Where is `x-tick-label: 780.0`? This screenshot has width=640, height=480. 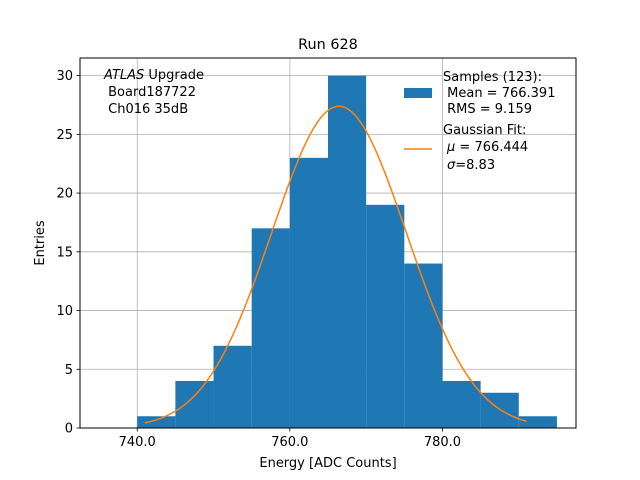
x-tick-label: 780.0 is located at coordinates (442, 442).